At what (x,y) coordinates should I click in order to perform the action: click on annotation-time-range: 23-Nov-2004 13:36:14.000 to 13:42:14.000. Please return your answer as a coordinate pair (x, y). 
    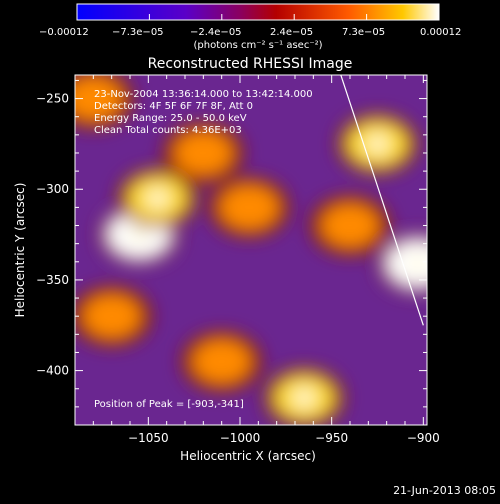
    Looking at the image, I should click on (203, 94).